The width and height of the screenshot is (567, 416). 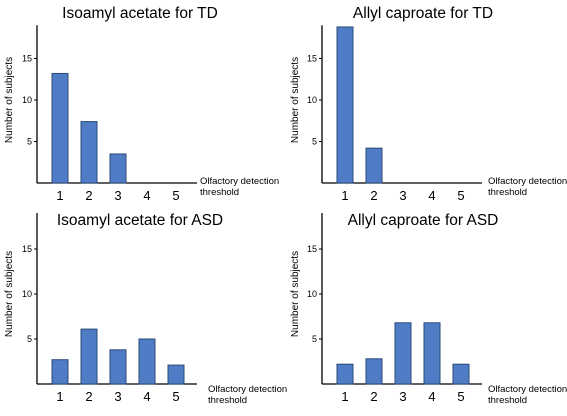 I want to click on chart-title: Isoamyl acetate for ASD, so click(x=140, y=220).